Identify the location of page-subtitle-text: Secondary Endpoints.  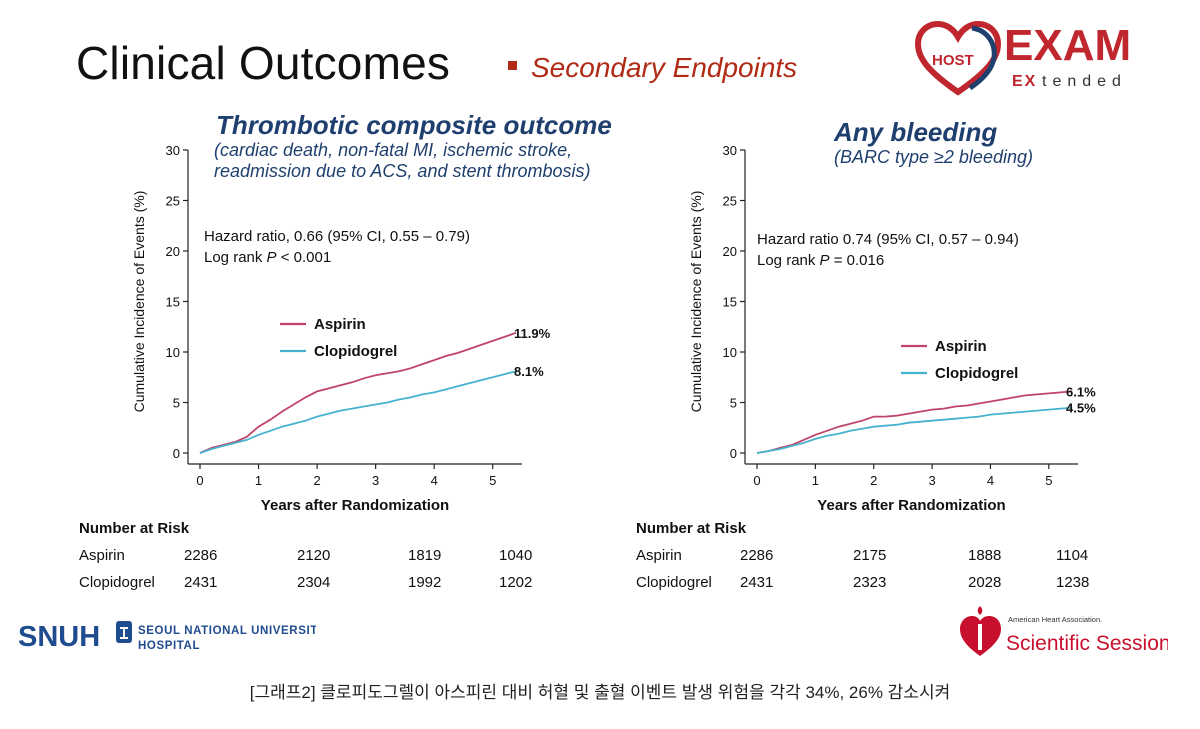
(664, 67).